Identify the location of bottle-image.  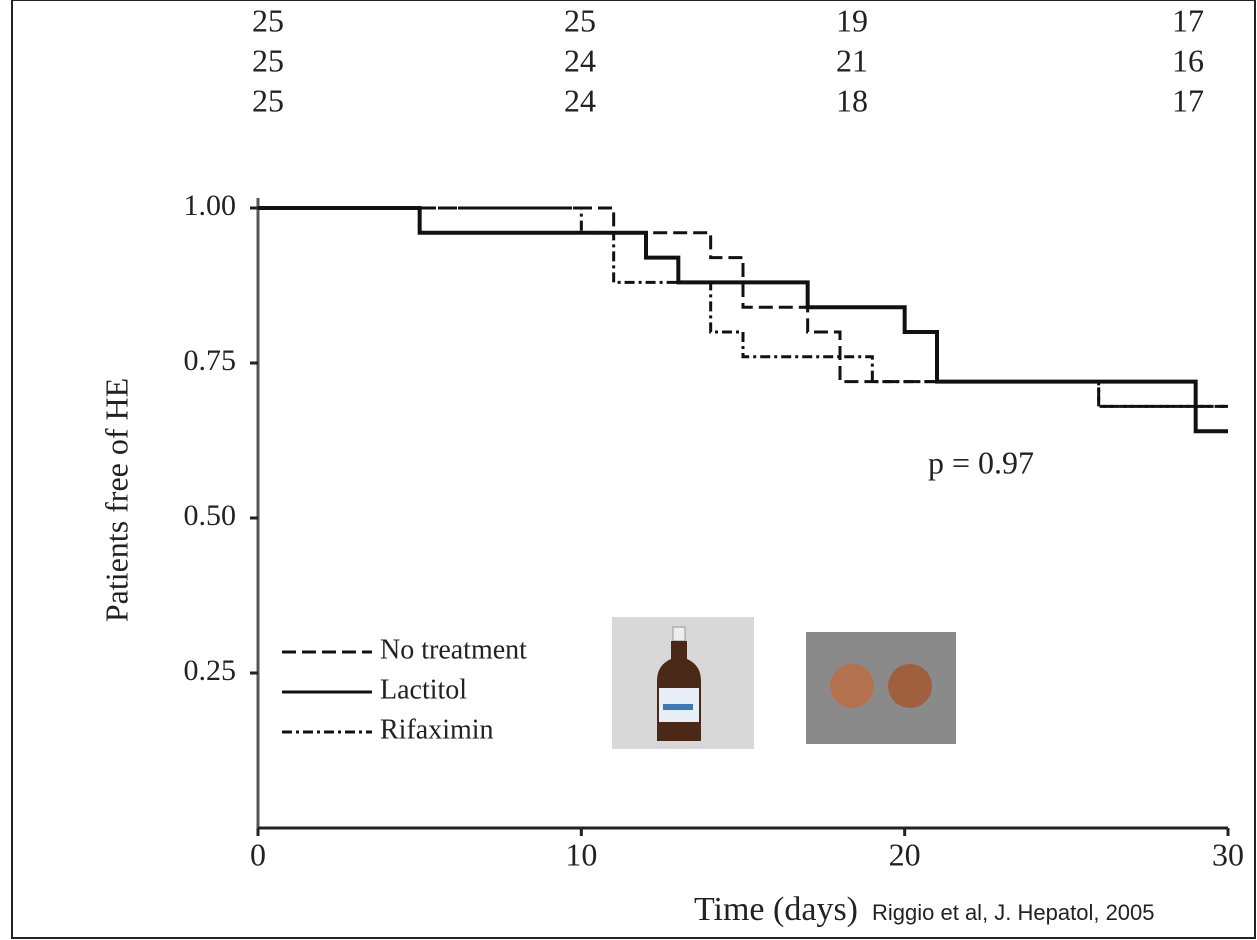
(683, 683).